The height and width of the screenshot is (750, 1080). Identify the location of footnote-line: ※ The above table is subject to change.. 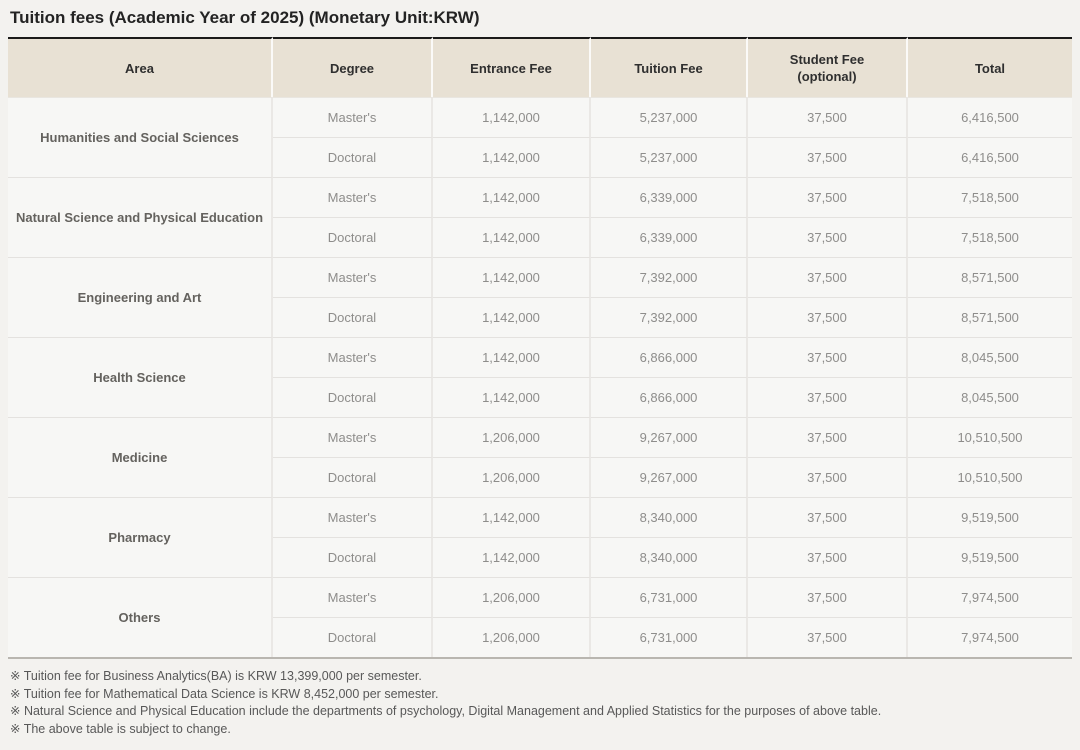
(120, 728).